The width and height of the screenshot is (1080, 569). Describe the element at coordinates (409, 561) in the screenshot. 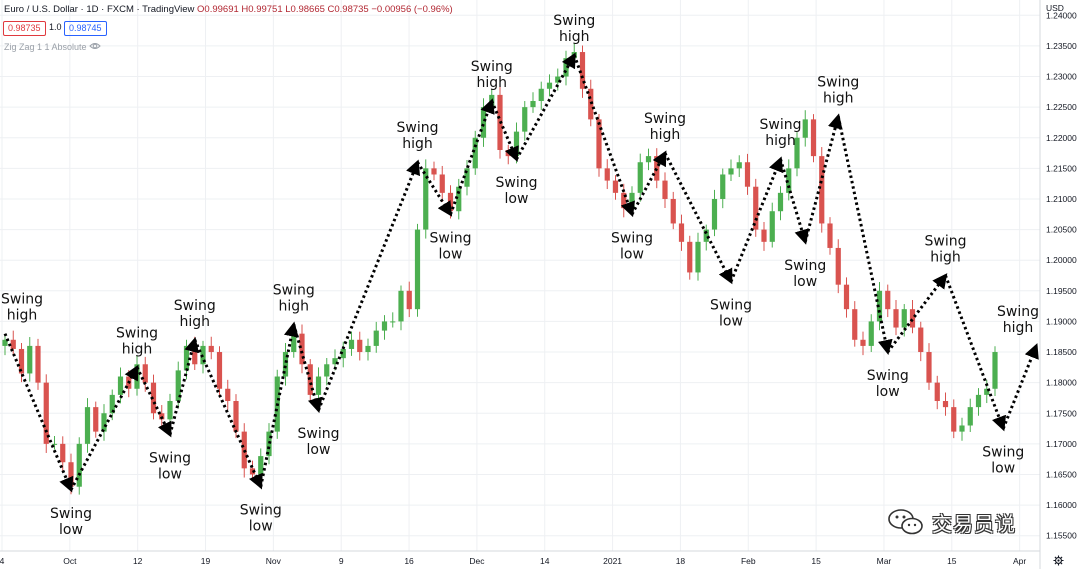

I see `x-tick-label: 16` at that location.